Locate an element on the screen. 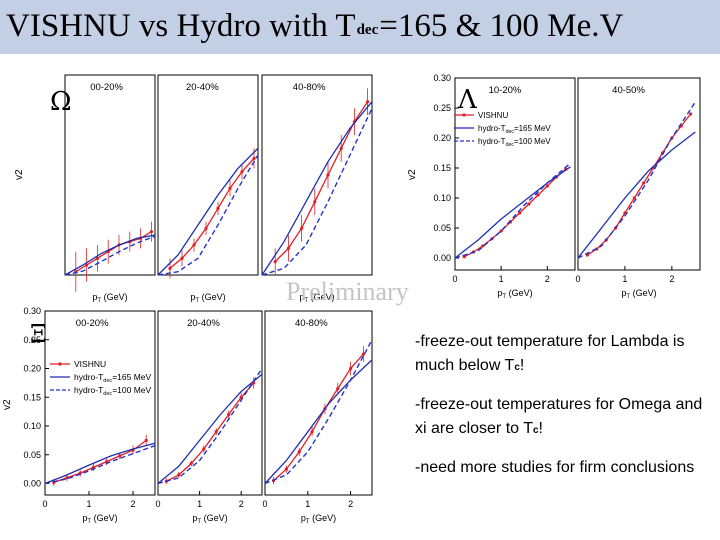  note-item: -need more studies for firm conclusions is located at coordinates (565, 468).